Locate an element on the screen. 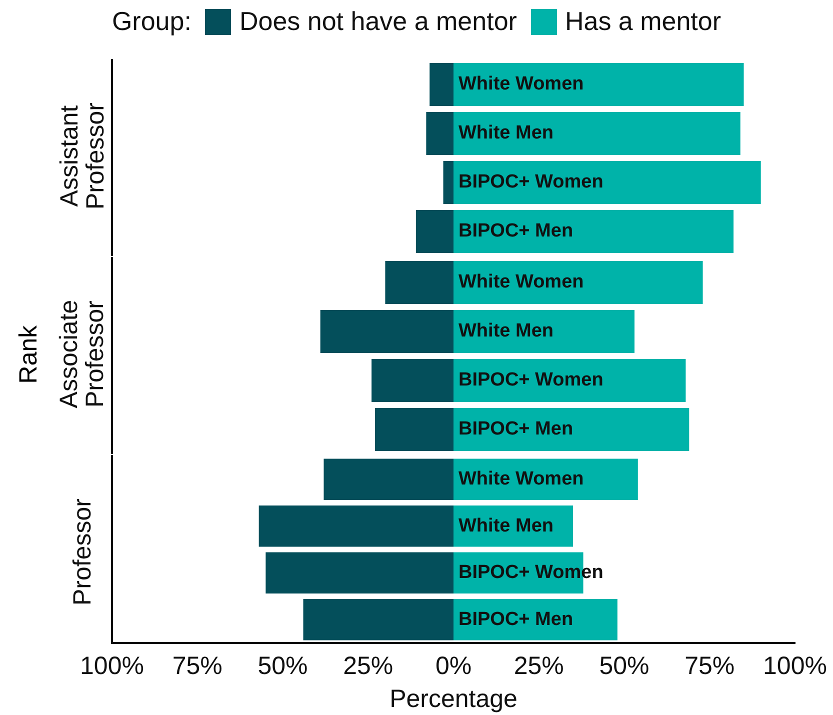 This screenshot has width=833, height=715. x-tick-label: 0% is located at coordinates (453, 666).